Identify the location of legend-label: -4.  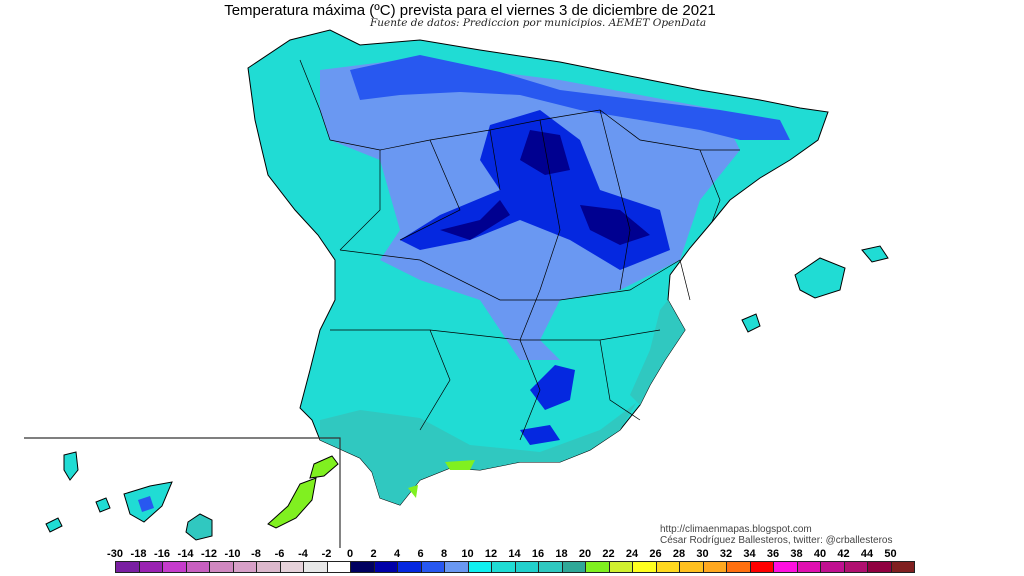
(303, 554).